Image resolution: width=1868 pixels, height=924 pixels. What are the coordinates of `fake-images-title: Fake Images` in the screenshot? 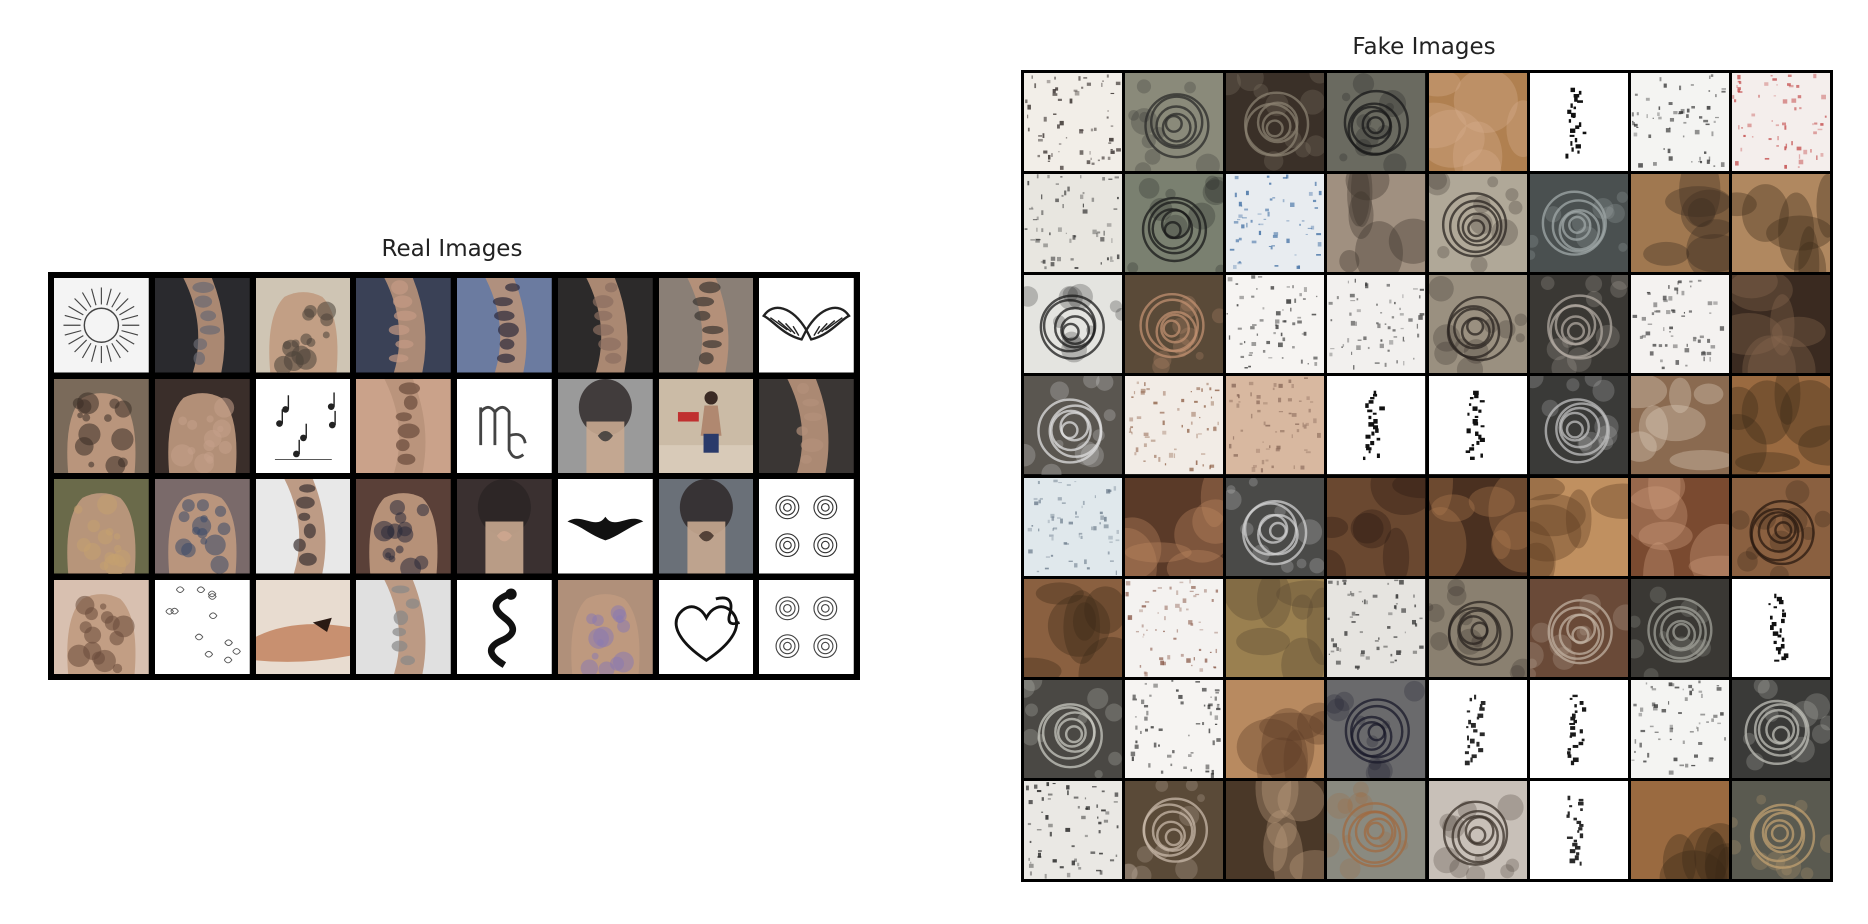 It's located at (1424, 47).